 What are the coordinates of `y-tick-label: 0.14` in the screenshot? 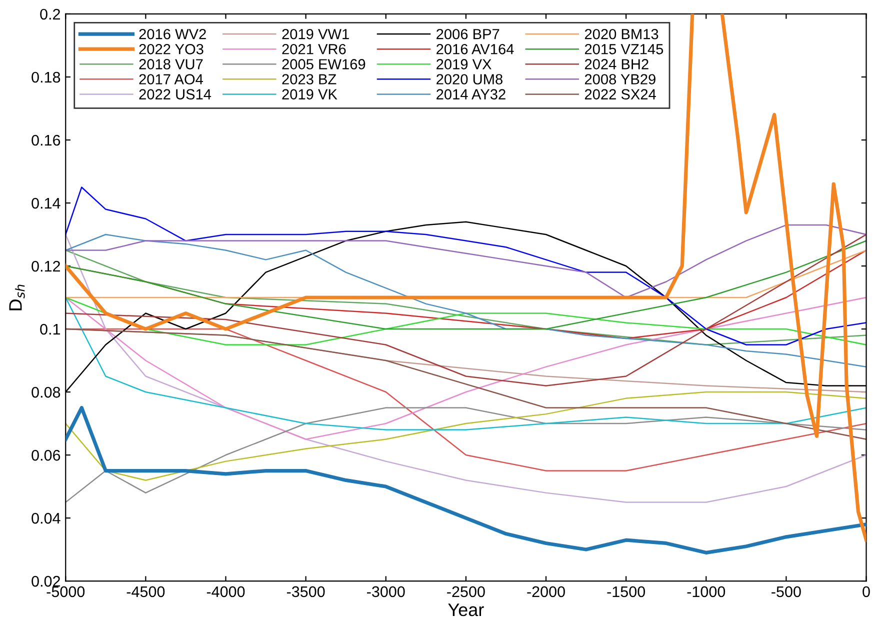 It's located at (46, 203).